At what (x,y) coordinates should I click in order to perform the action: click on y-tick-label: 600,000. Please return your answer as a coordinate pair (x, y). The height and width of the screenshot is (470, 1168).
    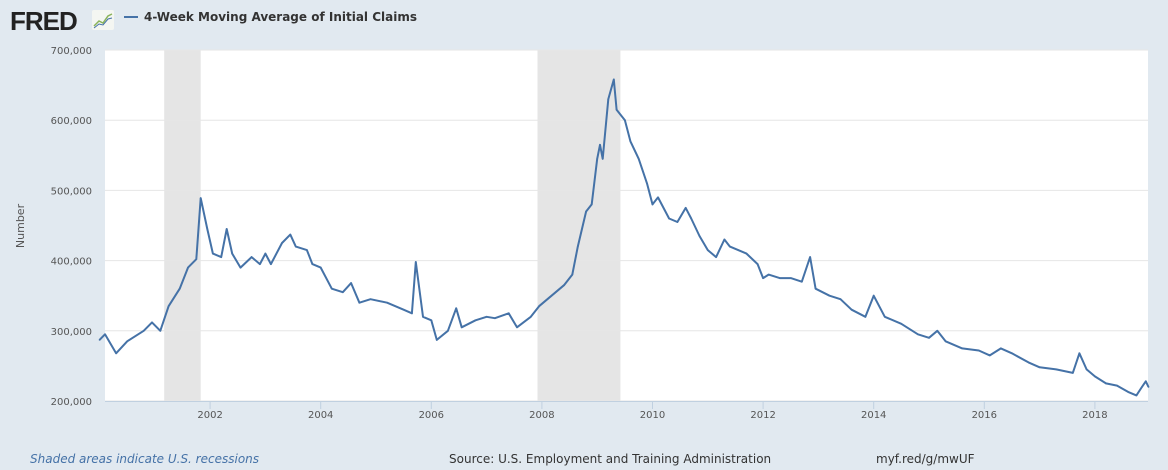
    Looking at the image, I should click on (71, 121).